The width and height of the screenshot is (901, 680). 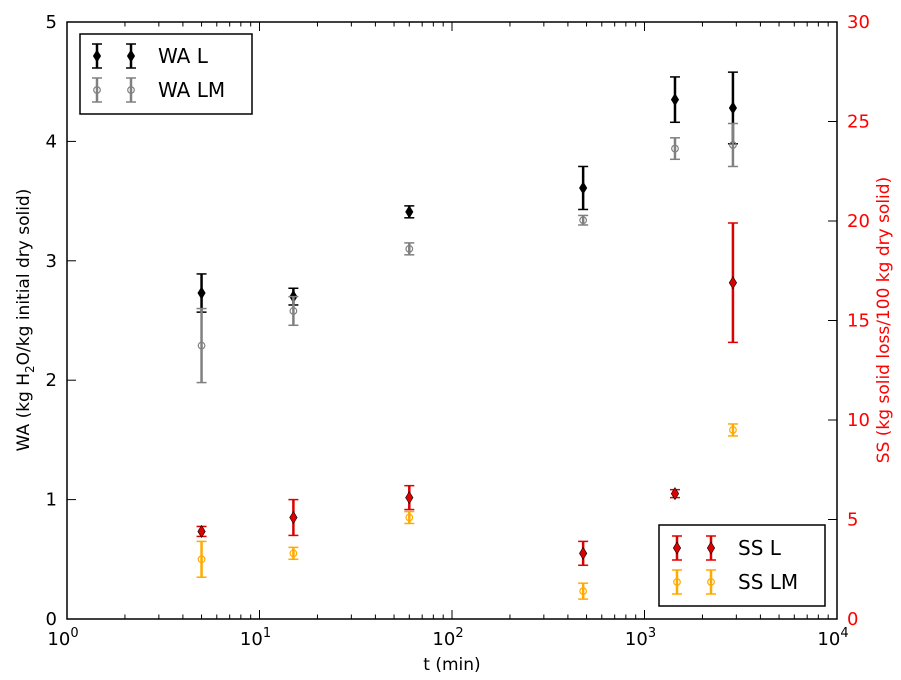 What do you see at coordinates (51, 261) in the screenshot?
I see `left-y-tick-label: 3` at bounding box center [51, 261].